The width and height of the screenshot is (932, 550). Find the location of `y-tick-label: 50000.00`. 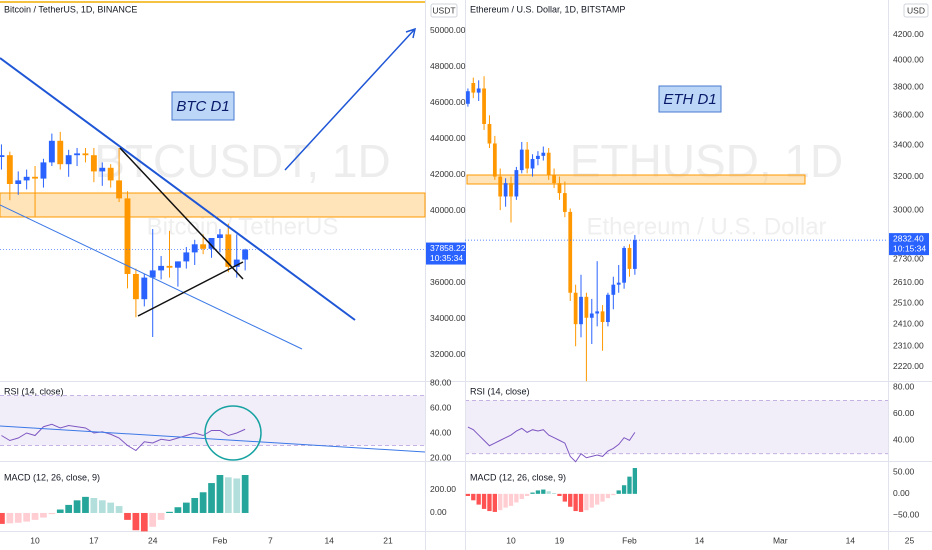

y-tick-label: 50000.00 is located at coordinates (448, 30).